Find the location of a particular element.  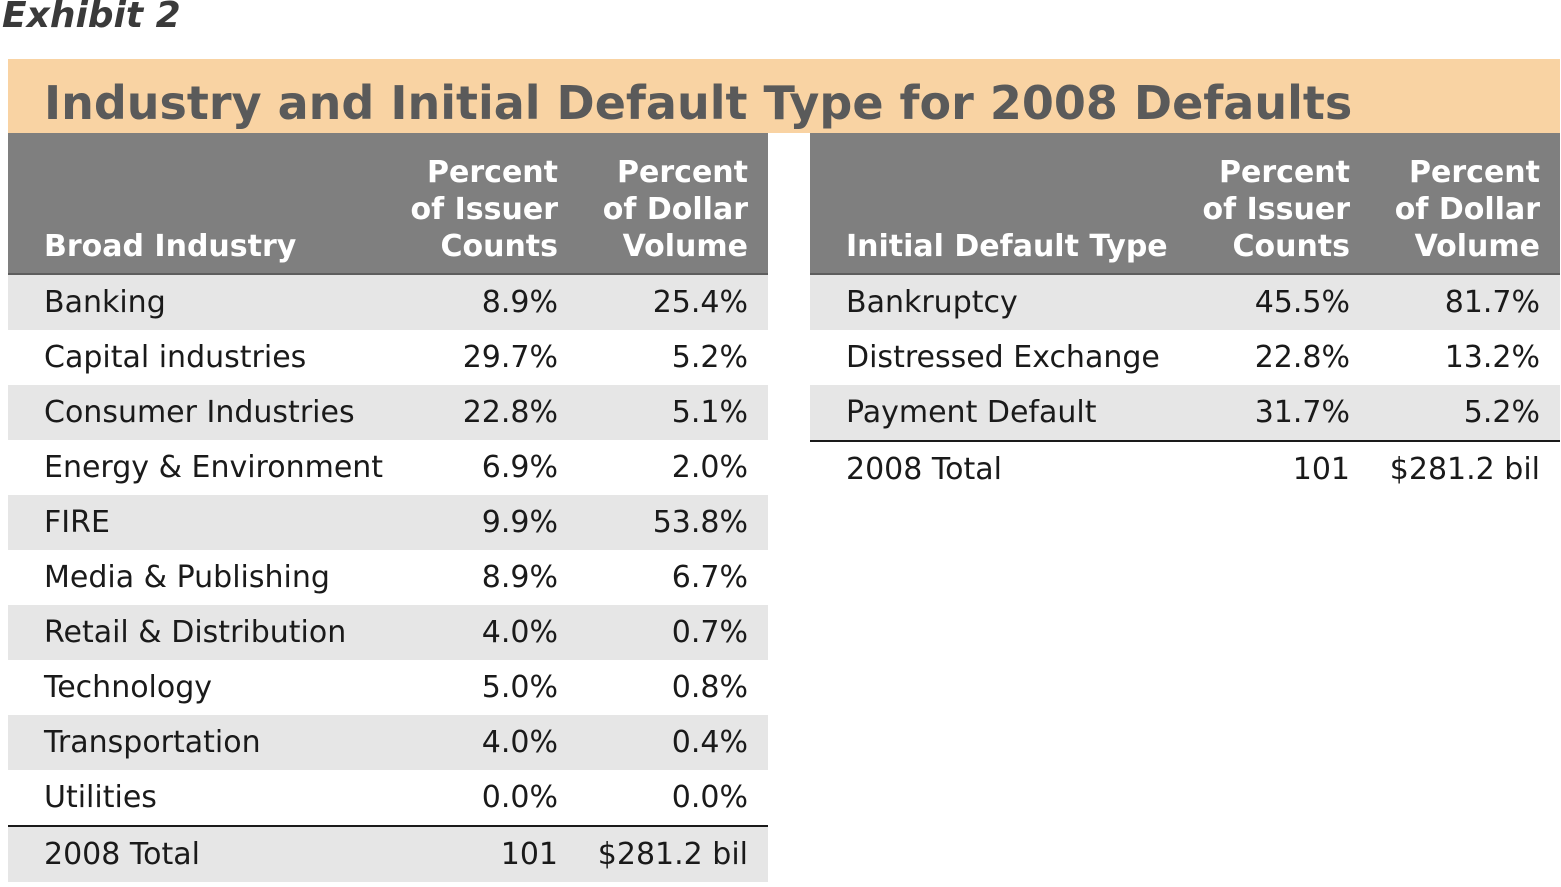

table-row: FIRE 9.9% 53.8% is located at coordinates (388, 522).